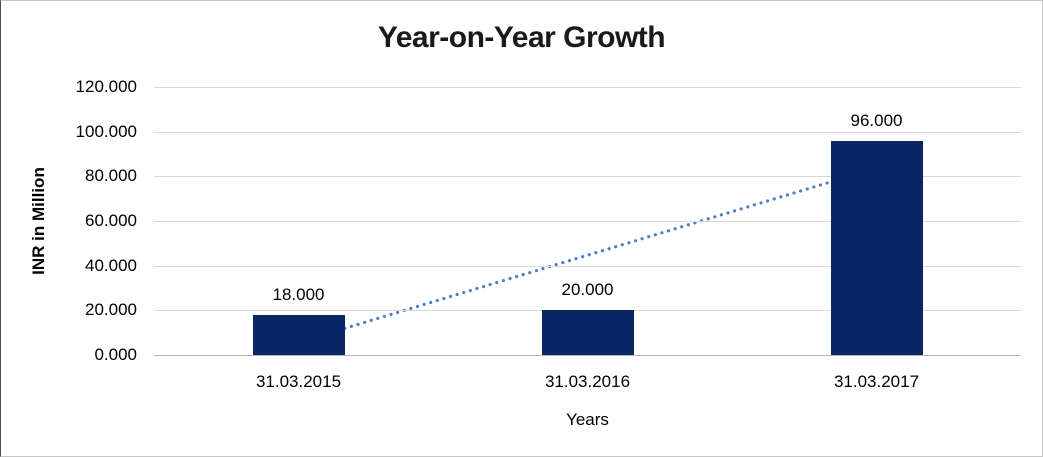 This screenshot has width=1043, height=457. Describe the element at coordinates (115, 354) in the screenshot. I see `y-tick-label: 0.000` at that location.